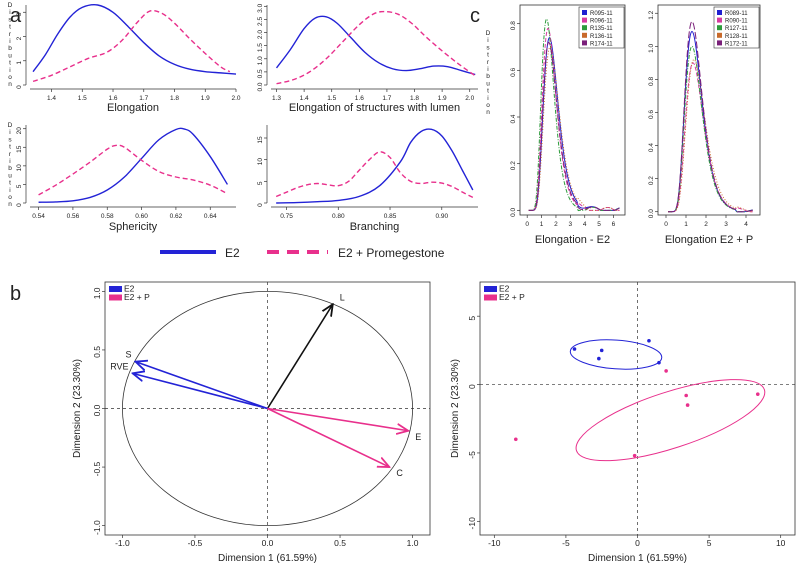 The height and width of the screenshot is (569, 800). What do you see at coordinates (709, 240) in the screenshot?
I see `c2-xlabel: Elongation E2 + P` at bounding box center [709, 240].